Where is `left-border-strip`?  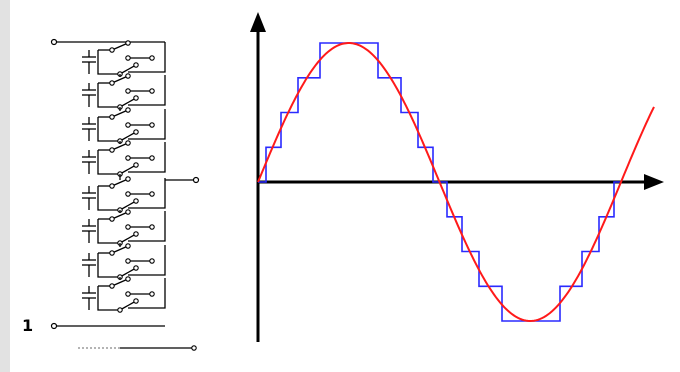
left-border-strip is located at coordinates (5, 186).